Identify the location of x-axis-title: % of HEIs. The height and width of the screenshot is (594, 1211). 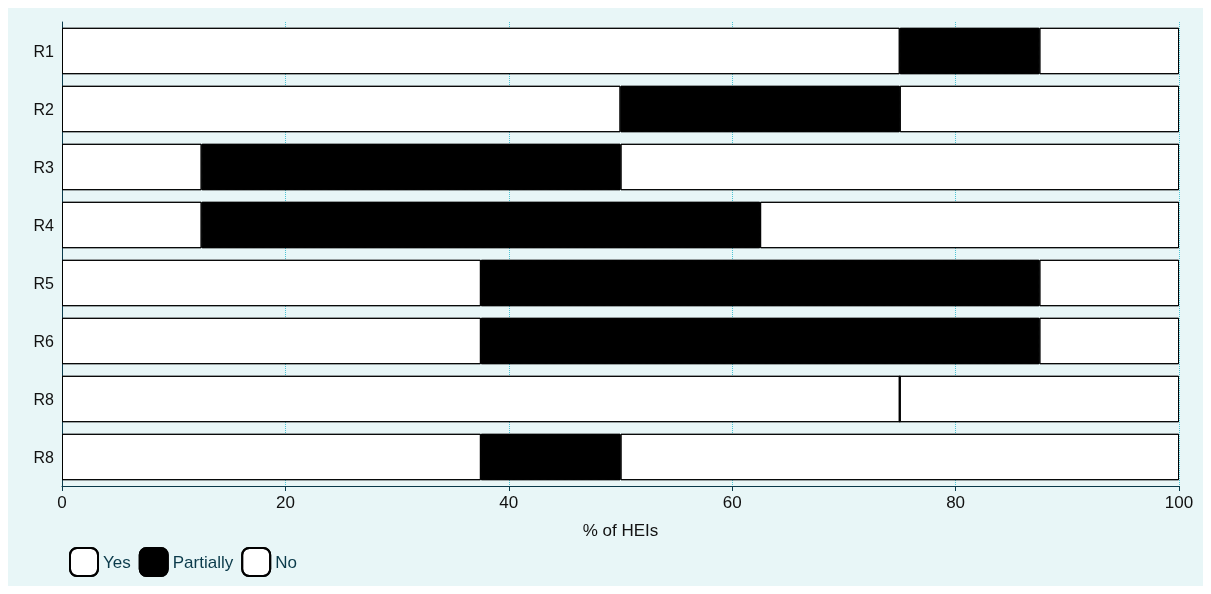
(620, 530).